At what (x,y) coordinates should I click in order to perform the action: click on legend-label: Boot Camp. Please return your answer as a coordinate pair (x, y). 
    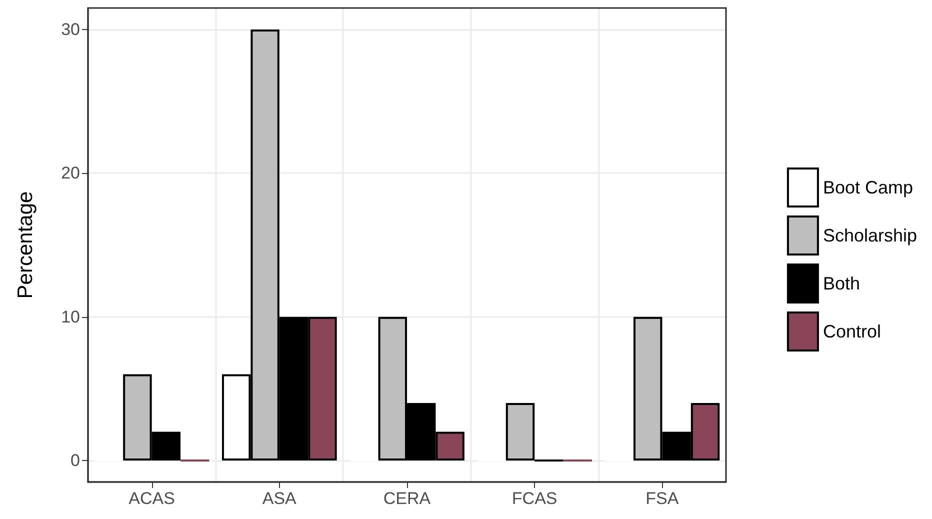
    Looking at the image, I should click on (867, 188).